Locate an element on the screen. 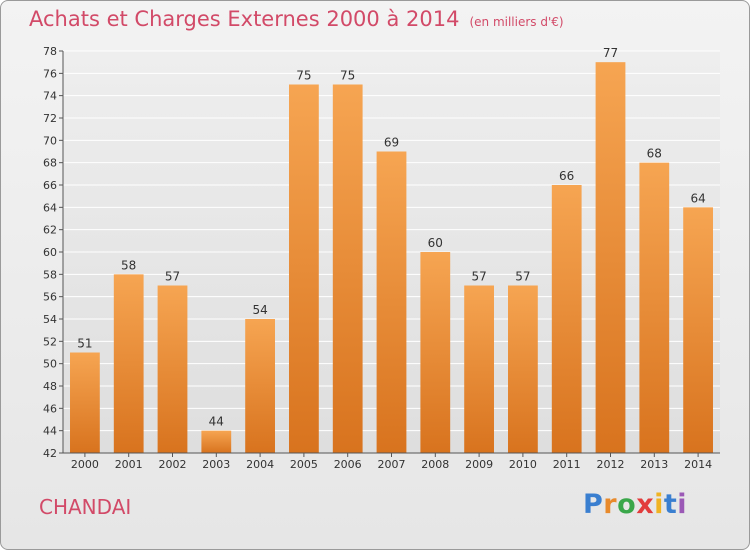  y-tick-label: 50 is located at coordinates (50, 364).